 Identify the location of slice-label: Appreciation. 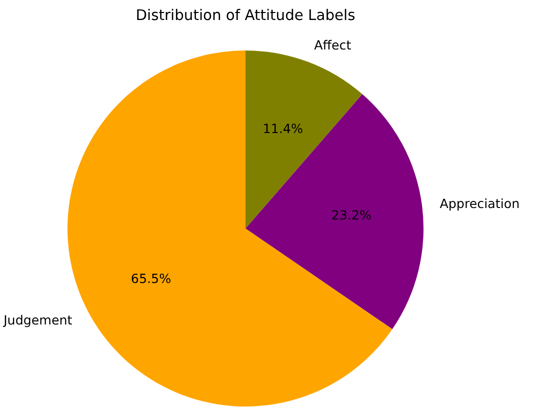
(480, 204).